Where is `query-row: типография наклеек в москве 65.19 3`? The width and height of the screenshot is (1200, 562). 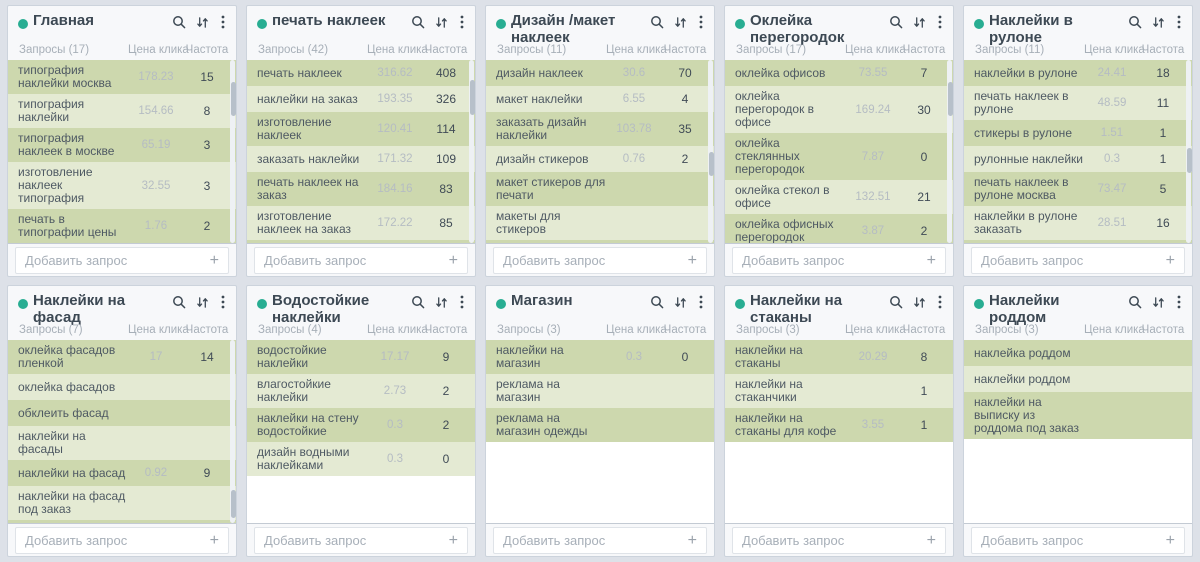 query-row: типография наклеек в москве 65.19 3 is located at coordinates (122, 145).